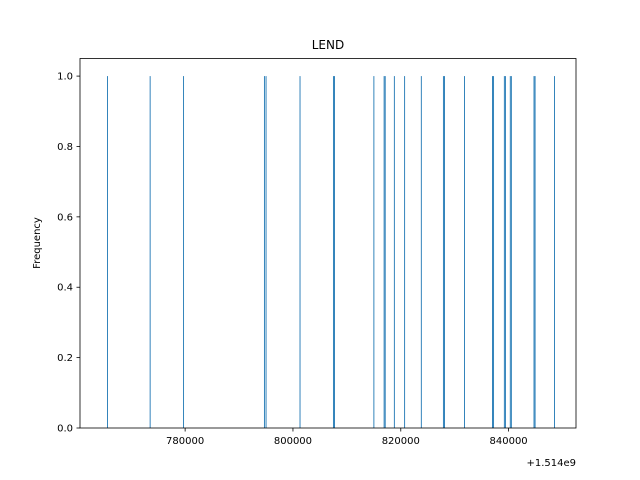 The image size is (640, 480). I want to click on y-tick-label: 0.4, so click(65, 288).